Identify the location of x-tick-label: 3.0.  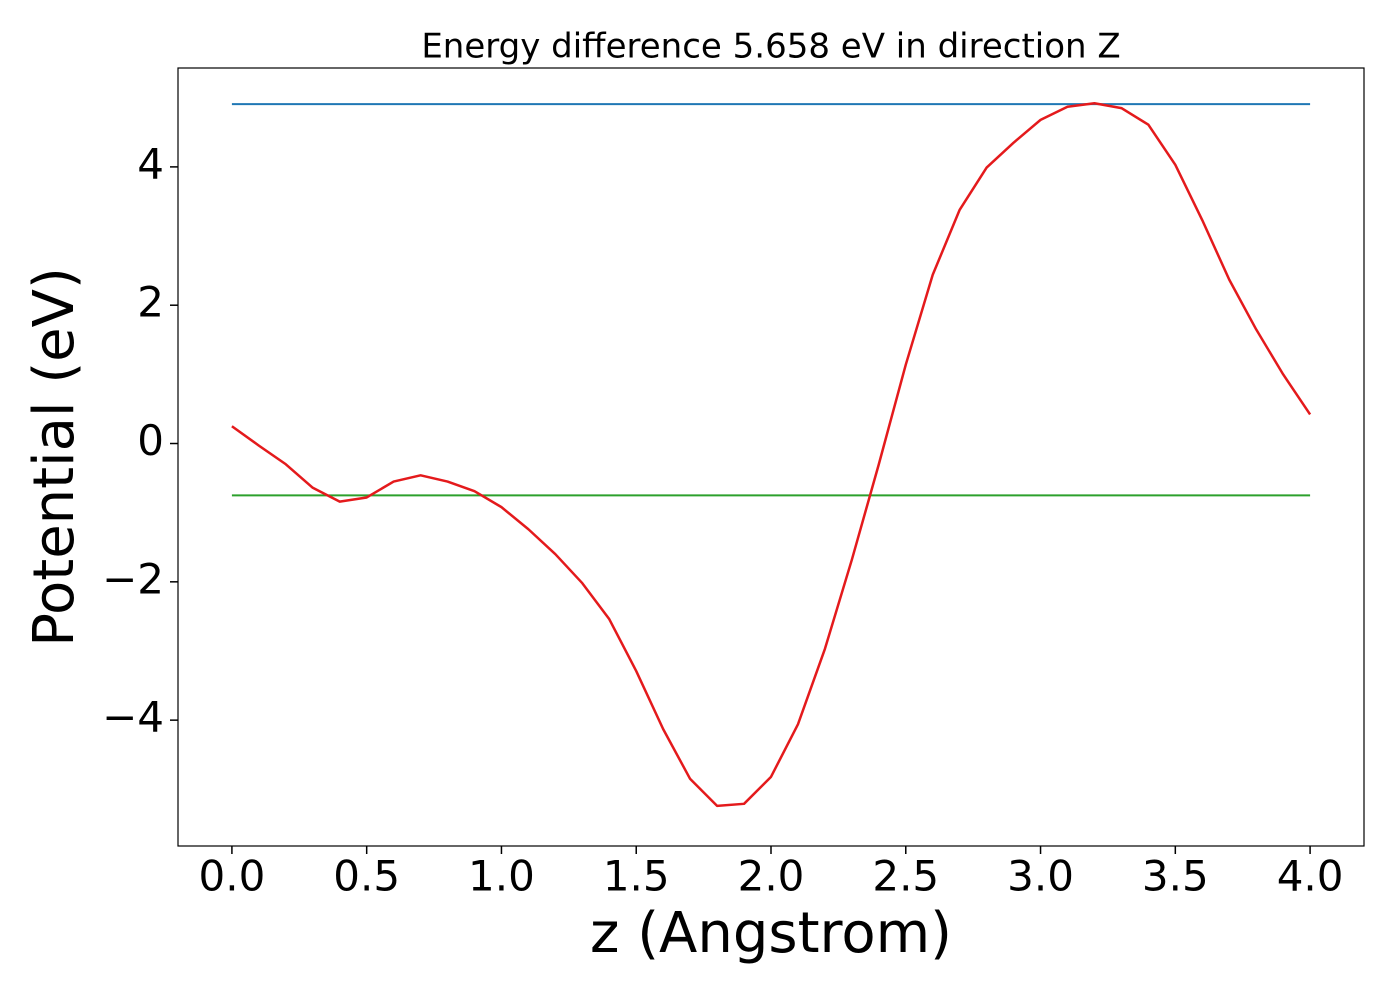
(1040, 876).